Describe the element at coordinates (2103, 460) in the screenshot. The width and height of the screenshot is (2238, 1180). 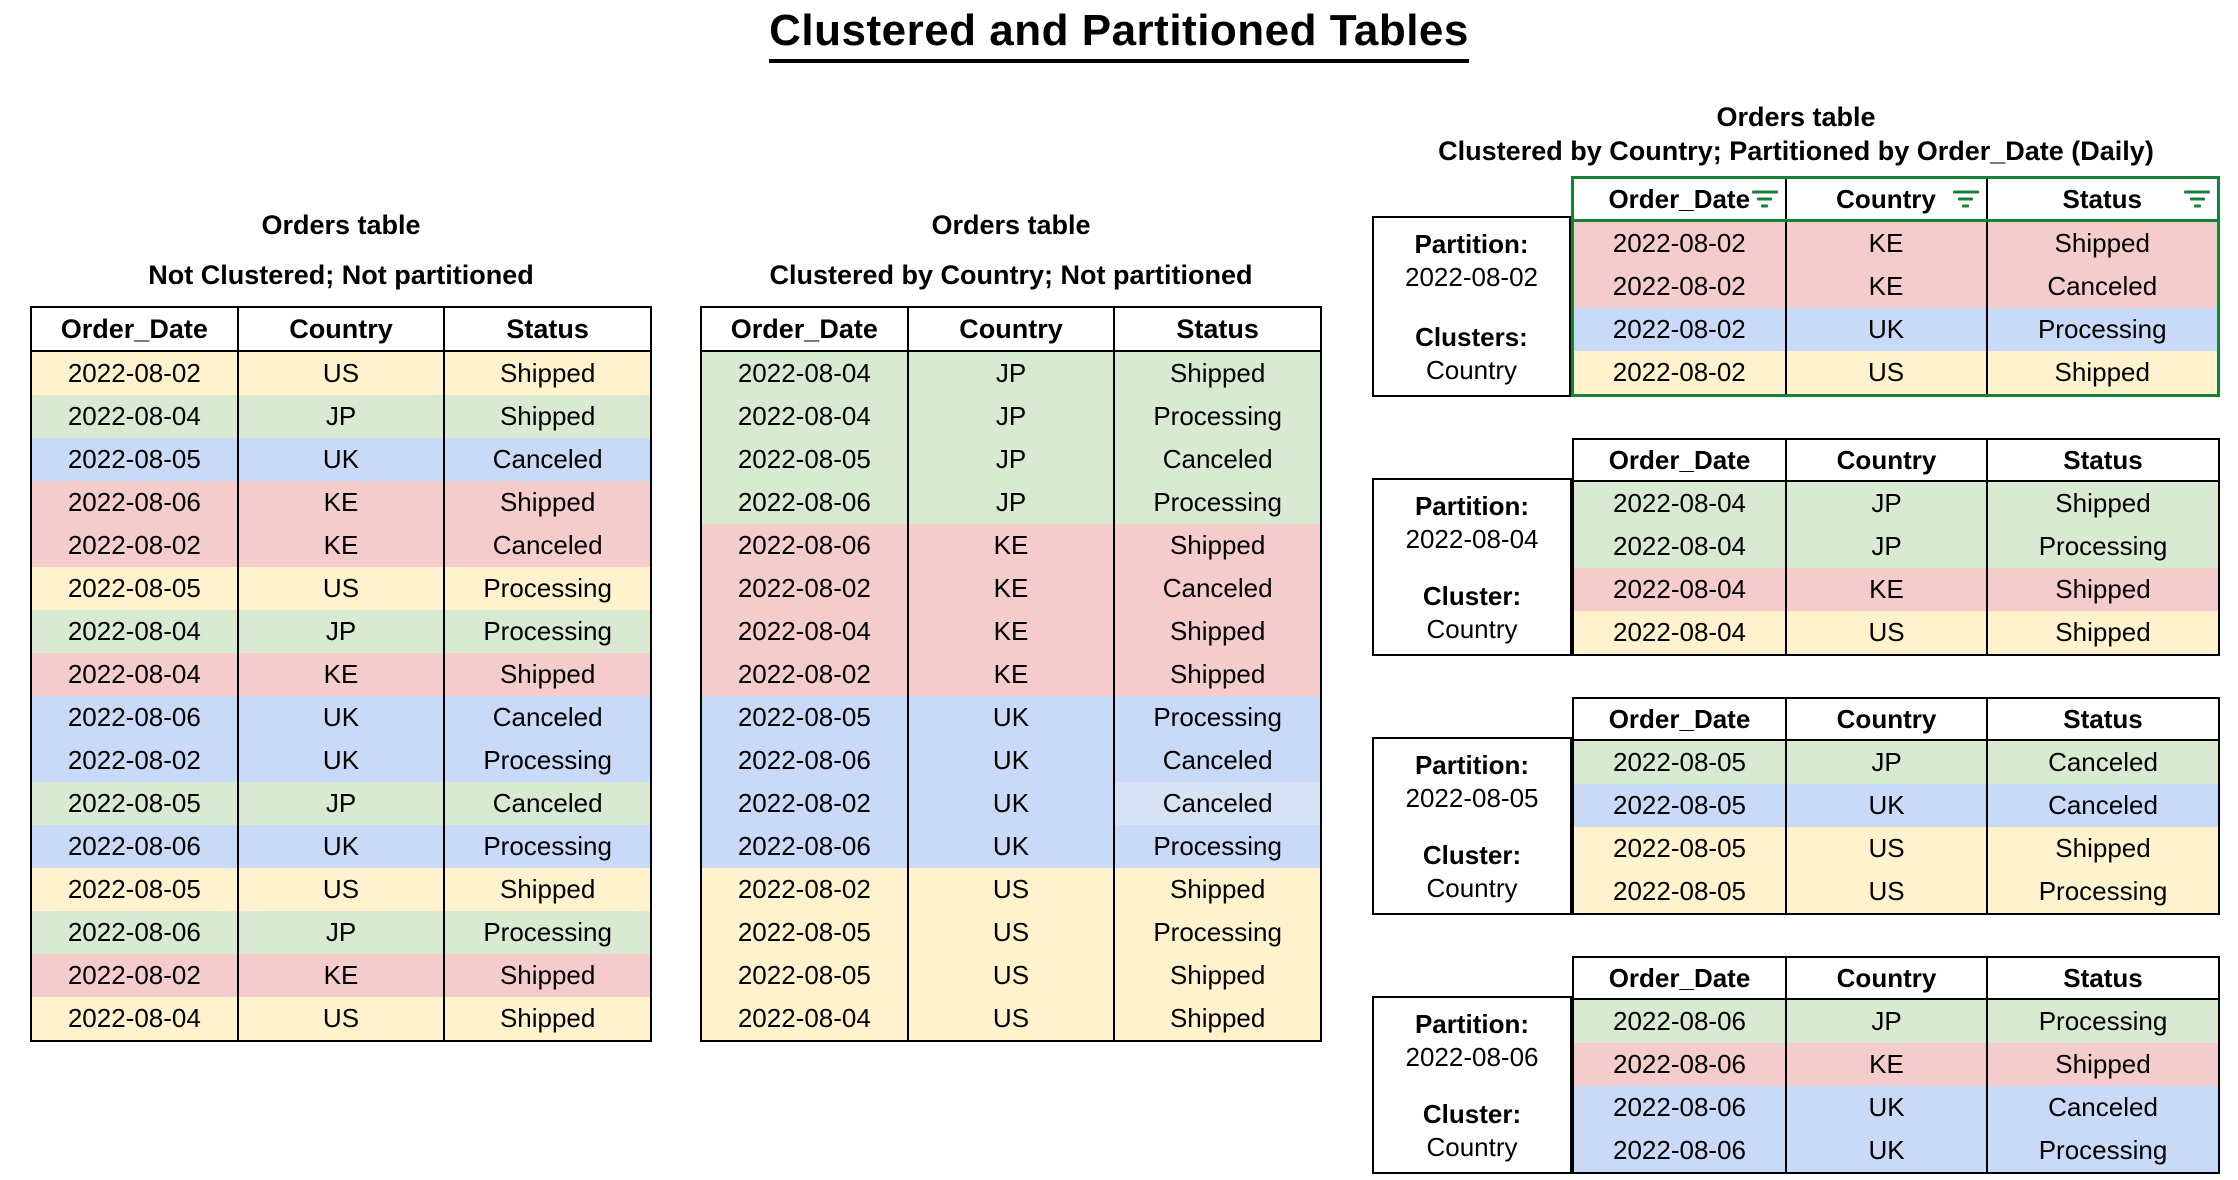
I see `column-header-status: Status` at that location.